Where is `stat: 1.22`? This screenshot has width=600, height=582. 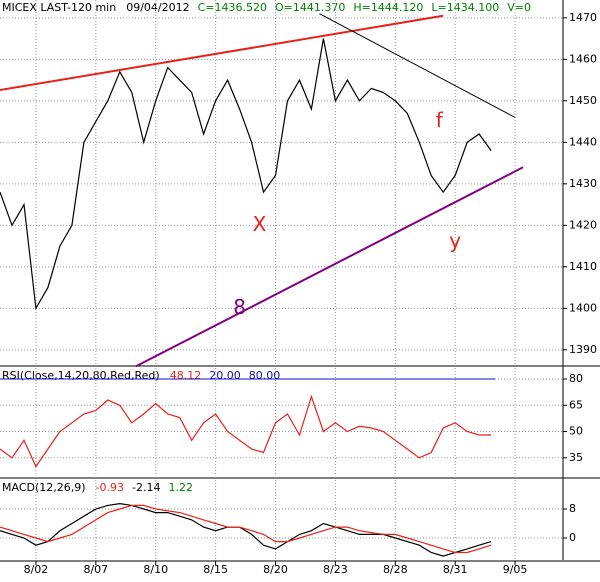 stat: 1.22 is located at coordinates (180, 487).